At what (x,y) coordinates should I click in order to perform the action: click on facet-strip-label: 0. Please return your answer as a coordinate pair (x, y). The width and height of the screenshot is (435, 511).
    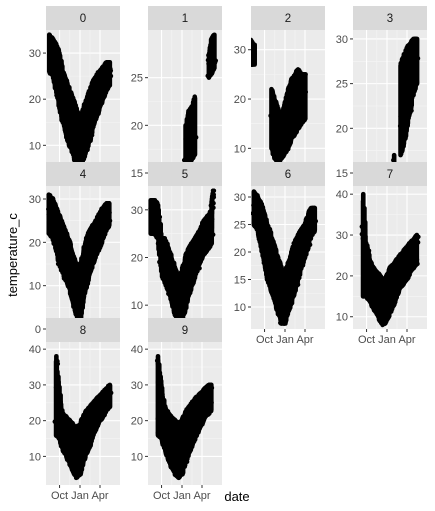
    Looking at the image, I should click on (83, 19).